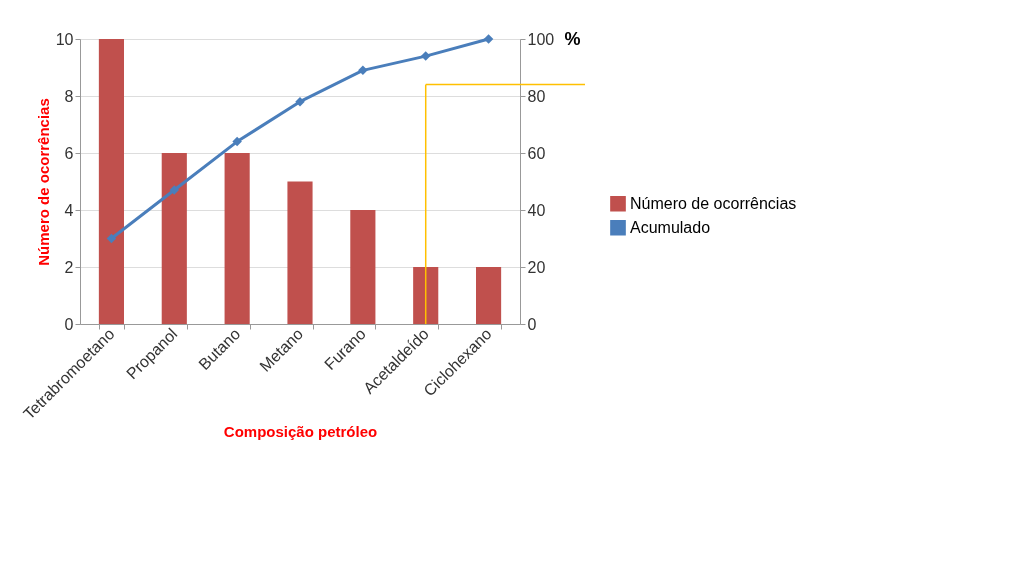  What do you see at coordinates (713, 203) in the screenshot?
I see `legend-label: Número de ocorrências` at bounding box center [713, 203].